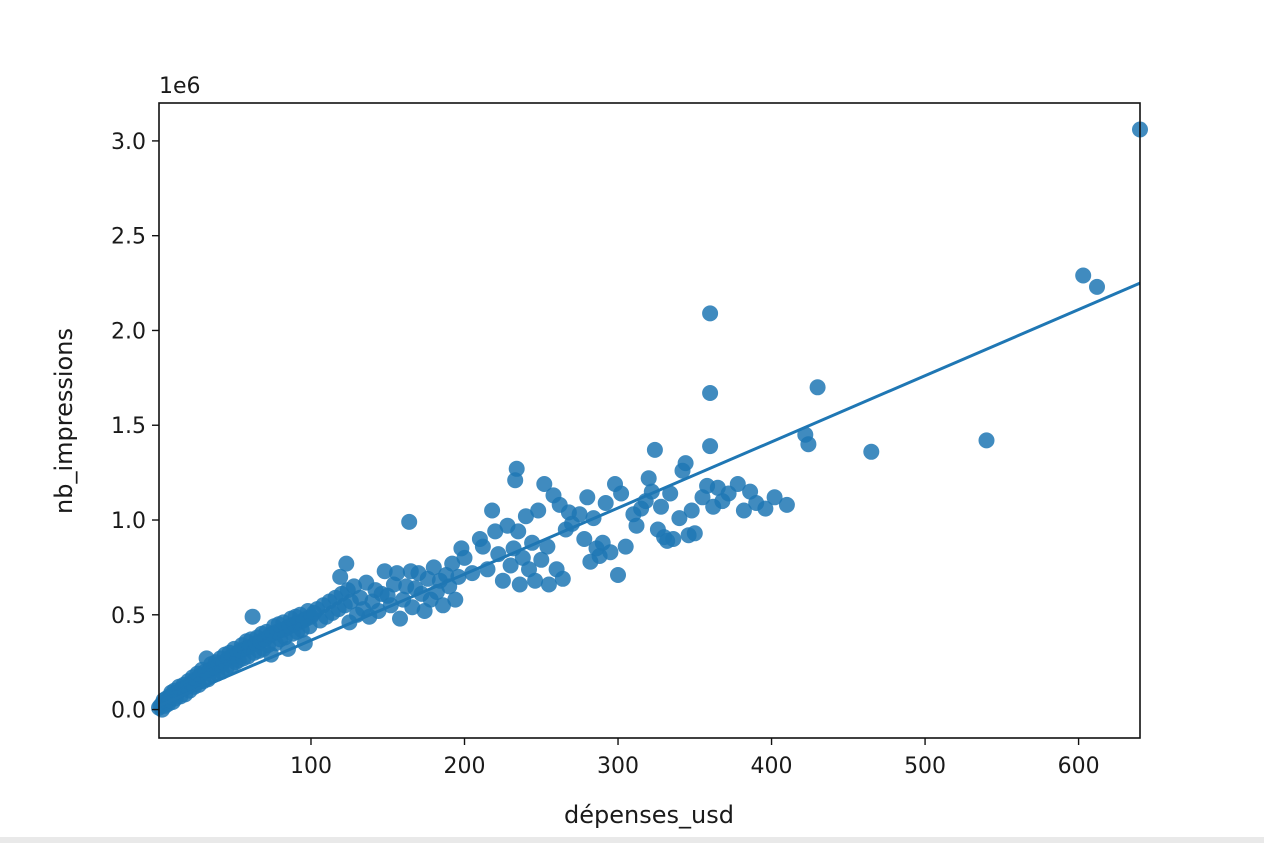  What do you see at coordinates (128, 616) in the screenshot?
I see `y-tick-label: 0.5` at bounding box center [128, 616].